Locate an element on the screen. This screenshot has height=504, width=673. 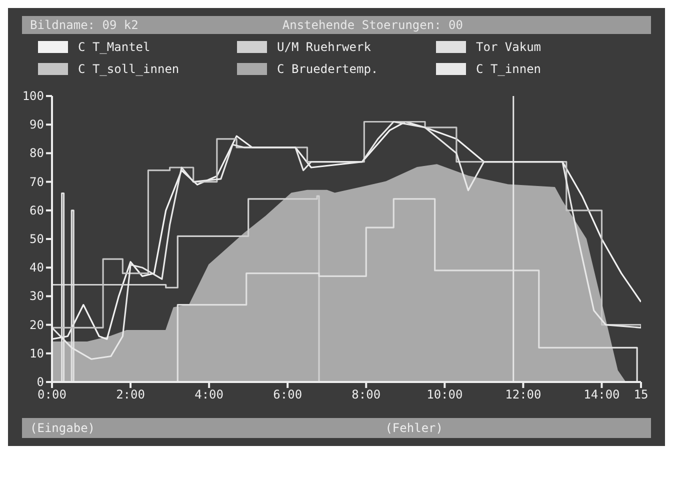
x-tick-label: 12:00 is located at coordinates (523, 395).